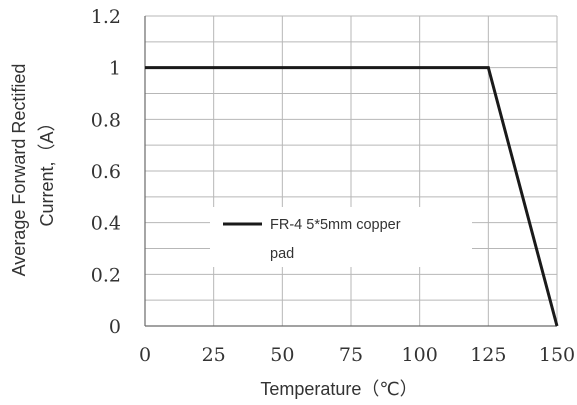  What do you see at coordinates (106, 224) in the screenshot?
I see `y-tick-label: 0.4` at bounding box center [106, 224].